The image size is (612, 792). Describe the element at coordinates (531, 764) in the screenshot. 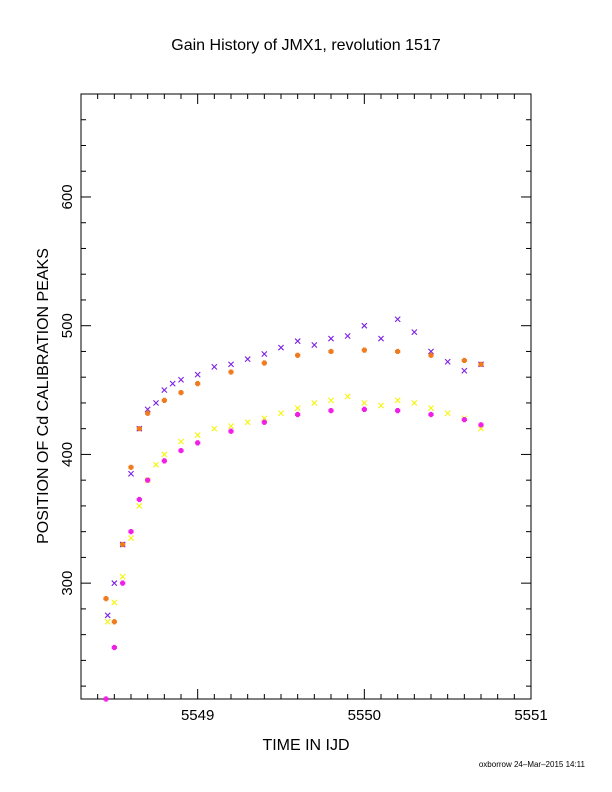

I see `footer-credit: oxborrow 24–Mar–2015 14:11` at that location.